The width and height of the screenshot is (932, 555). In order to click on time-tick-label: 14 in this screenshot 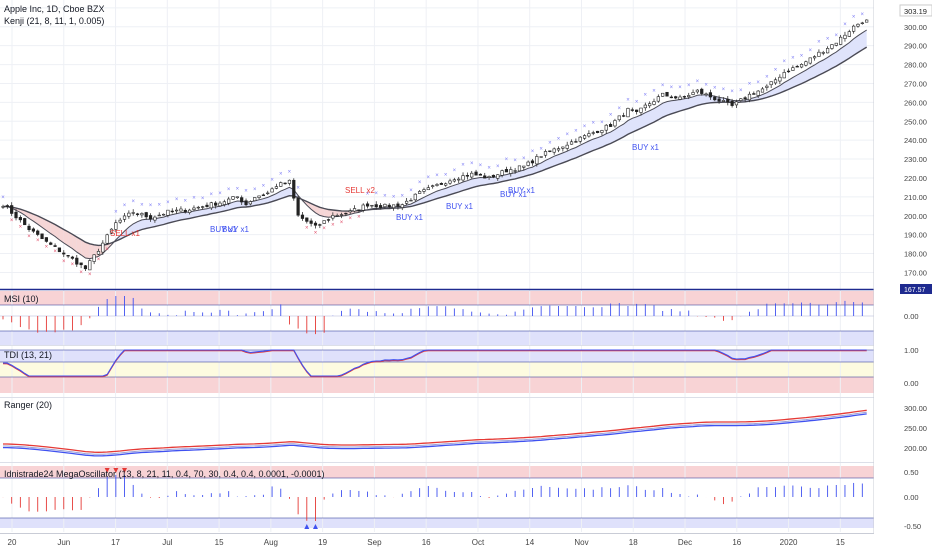, I will do `click(529, 542)`.